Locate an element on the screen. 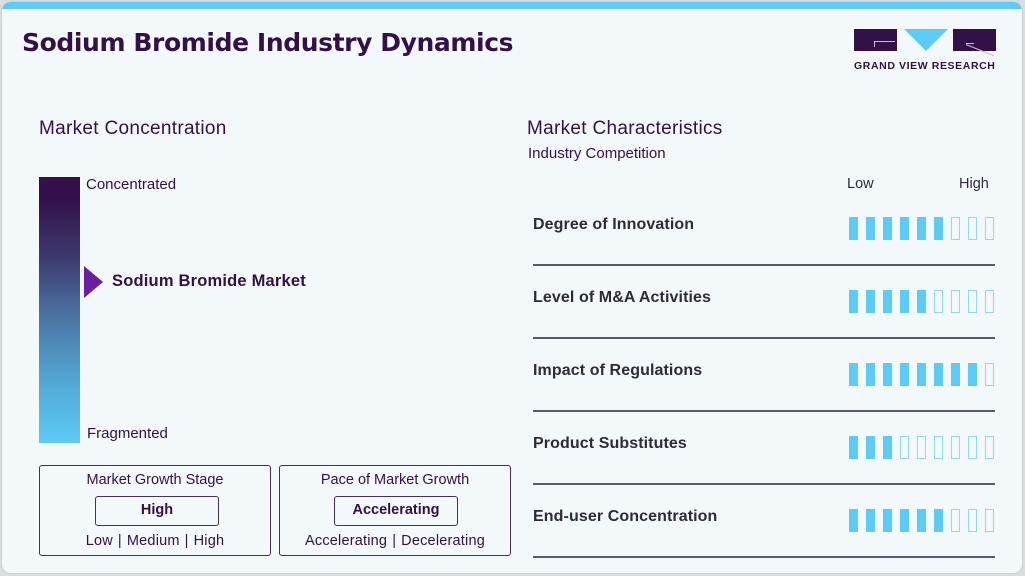 This screenshot has width=1025, height=576. concentrated-label: Concentrated is located at coordinates (131, 184).